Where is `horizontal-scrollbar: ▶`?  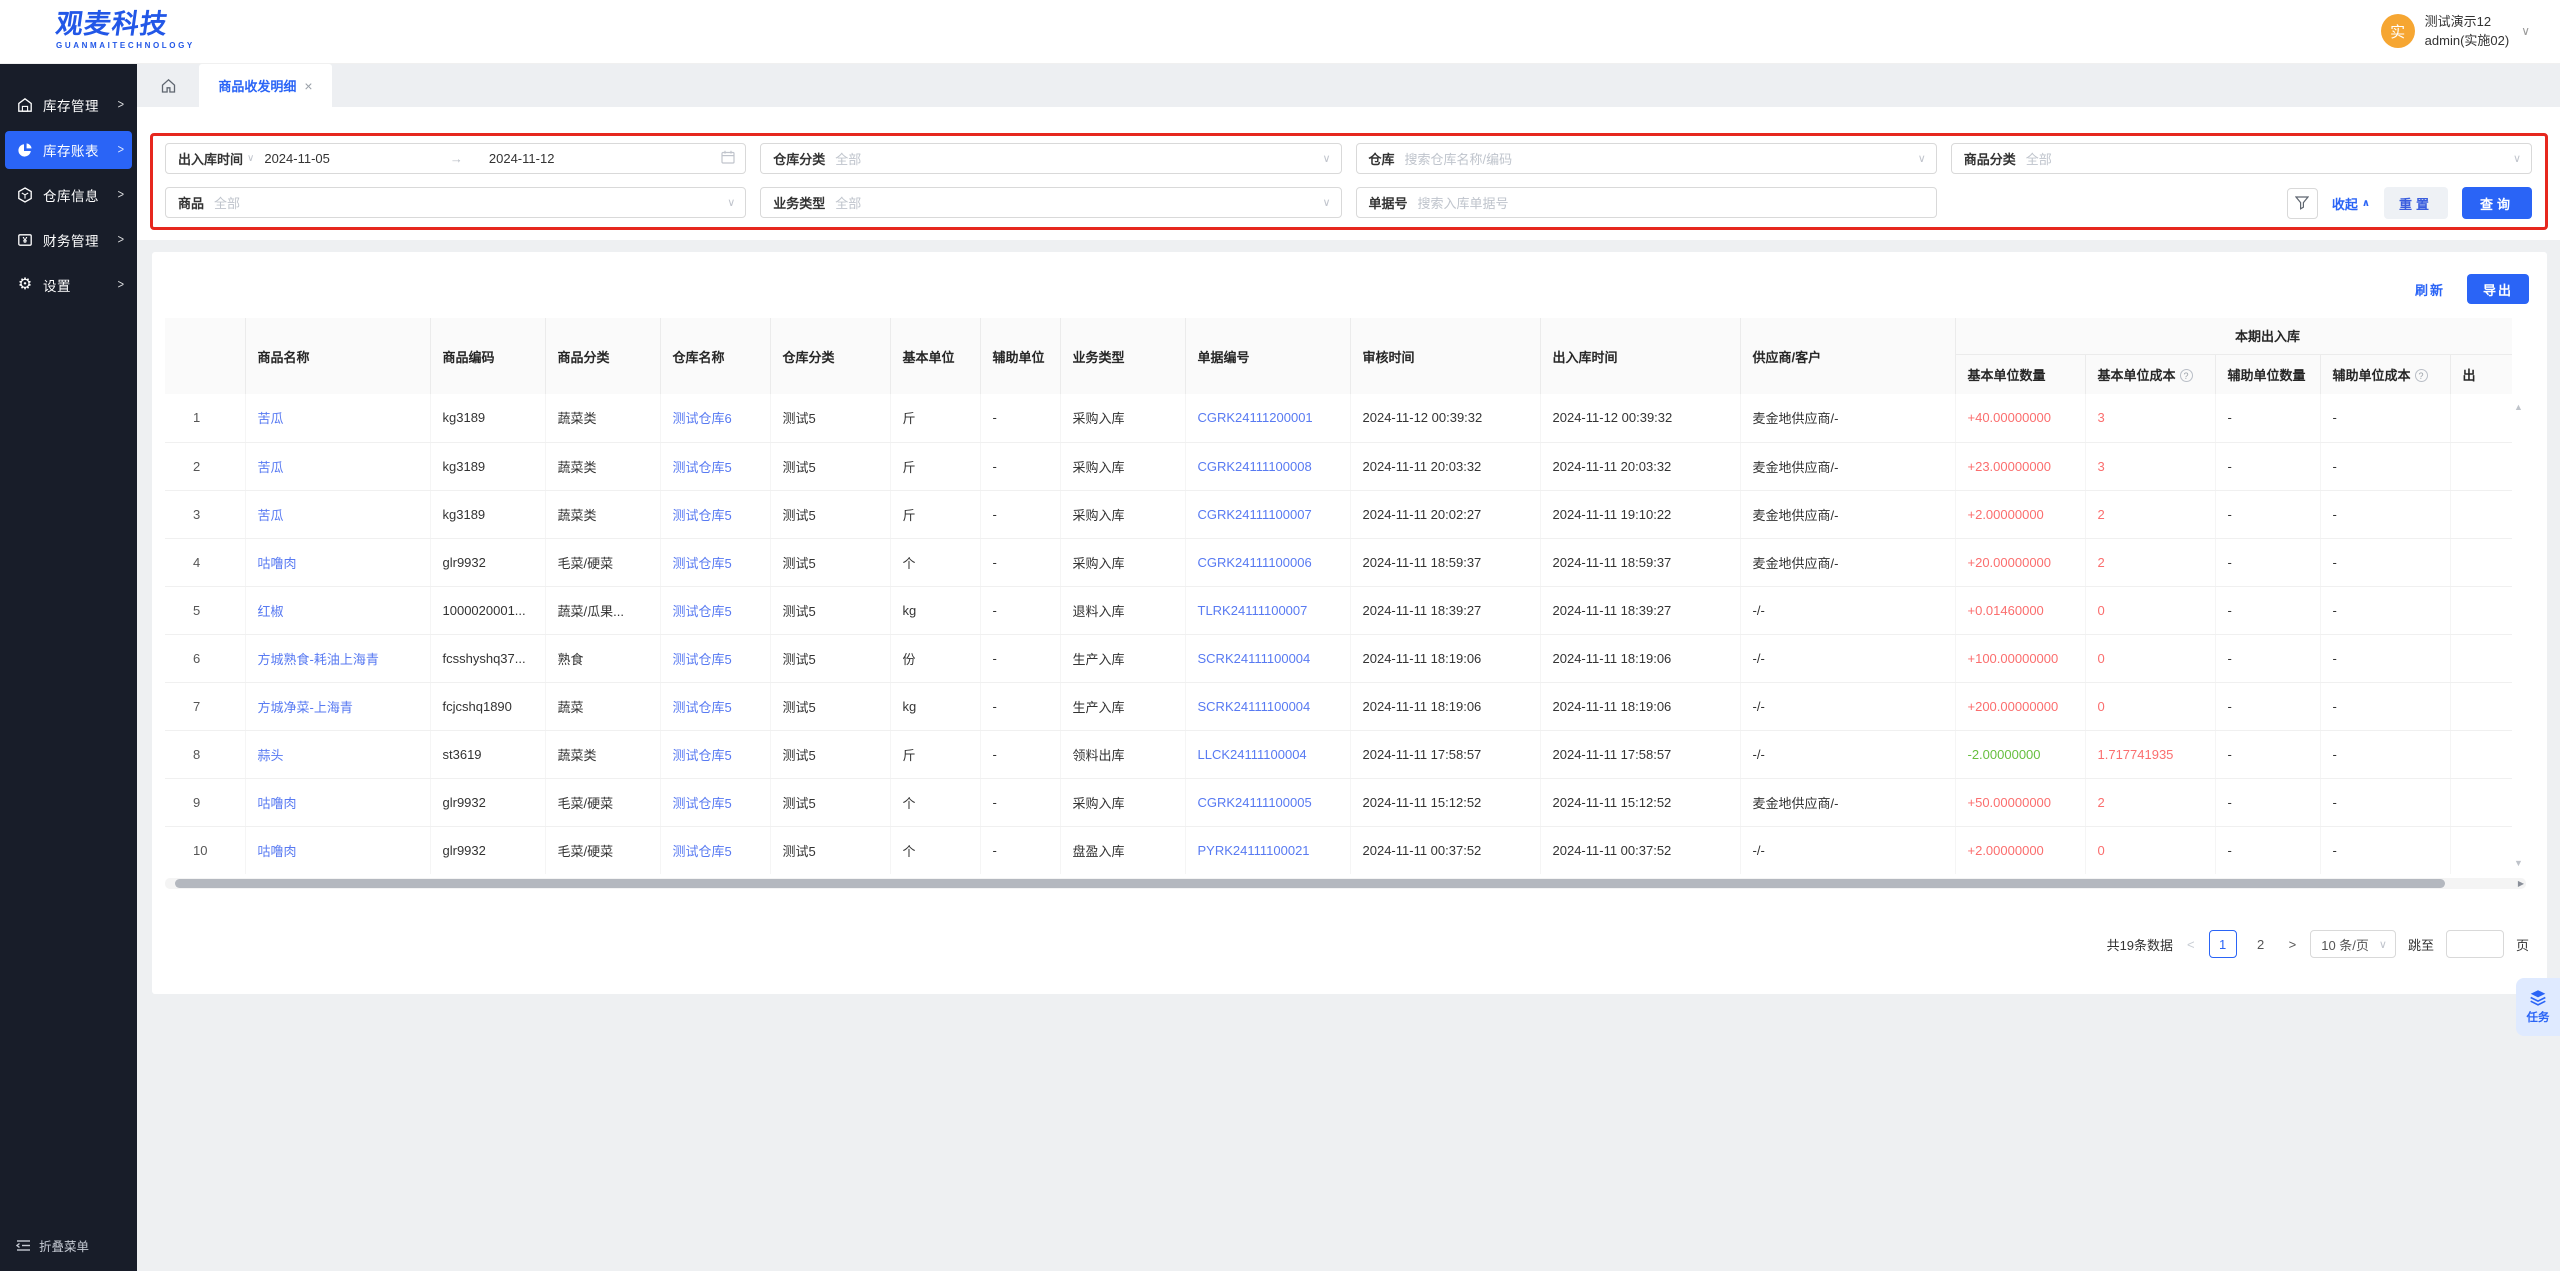
horizontal-scrollbar: ▶ is located at coordinates (1345, 883).